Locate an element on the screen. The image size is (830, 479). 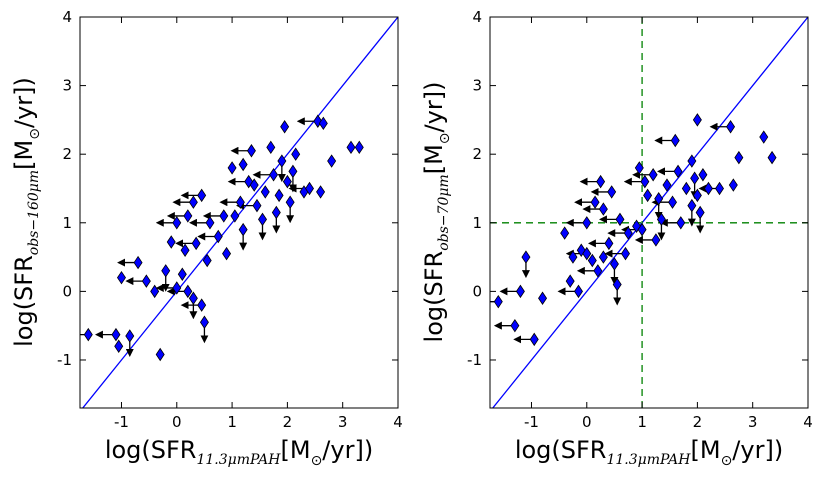
right-x-tick-label: 4 is located at coordinates (808, 422).